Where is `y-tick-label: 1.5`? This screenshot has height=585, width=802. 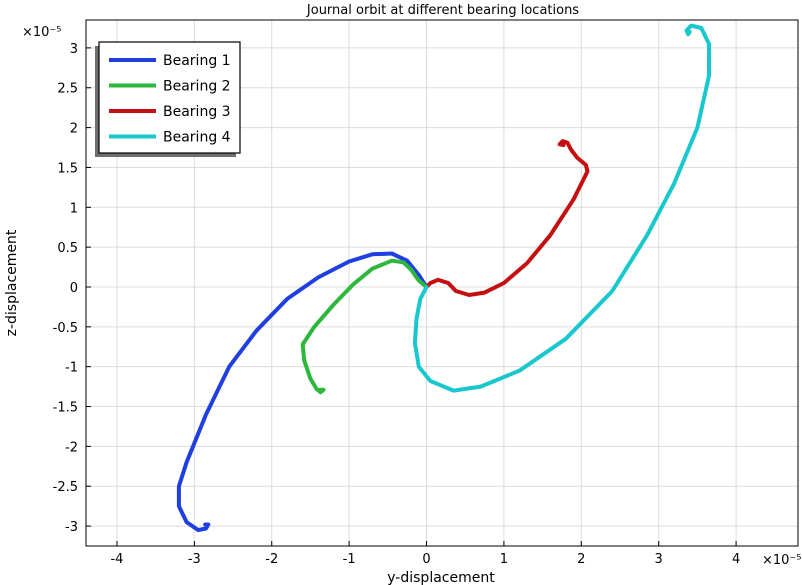
y-tick-label: 1.5 is located at coordinates (67, 168).